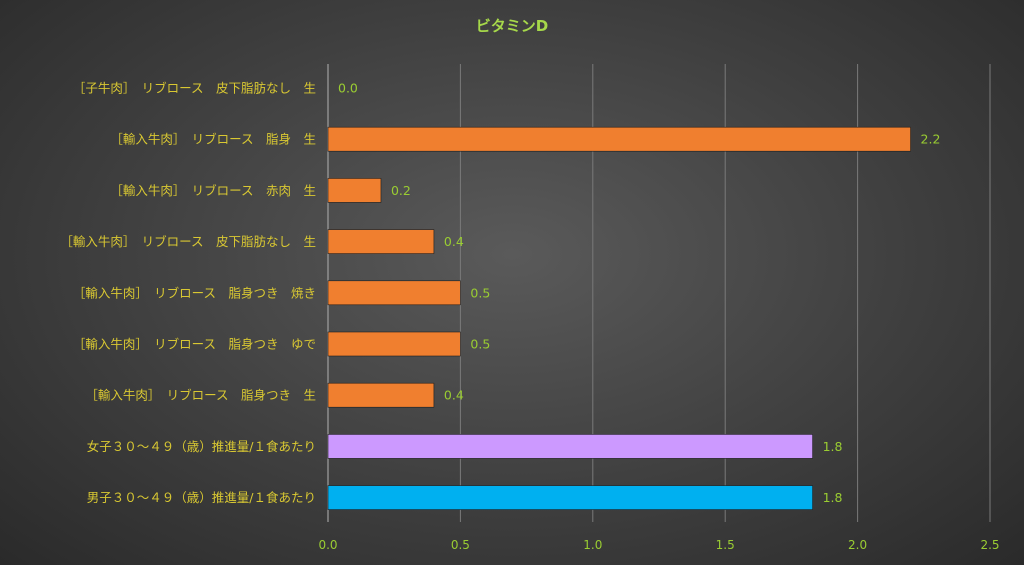 The height and width of the screenshot is (565, 1024). I want to click on data-label: 0.0, so click(348, 88).